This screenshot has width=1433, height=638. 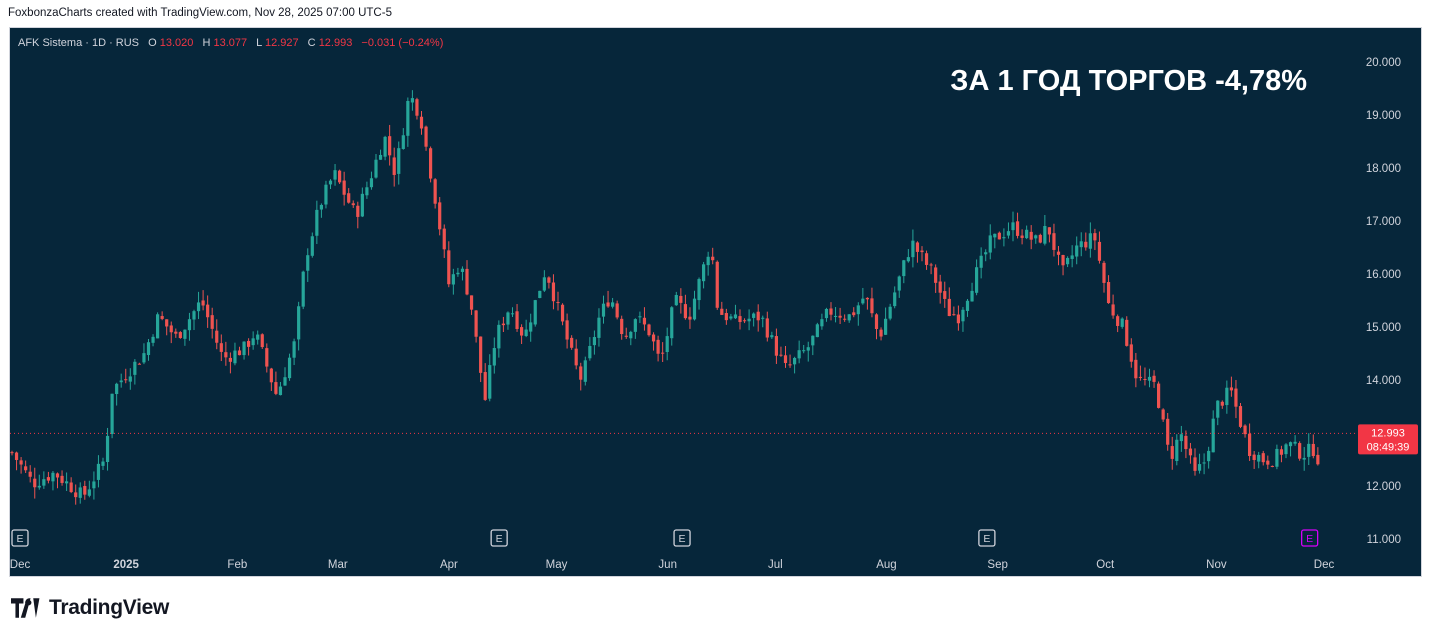 What do you see at coordinates (126, 565) in the screenshot?
I see `x-tick-label: 2025` at bounding box center [126, 565].